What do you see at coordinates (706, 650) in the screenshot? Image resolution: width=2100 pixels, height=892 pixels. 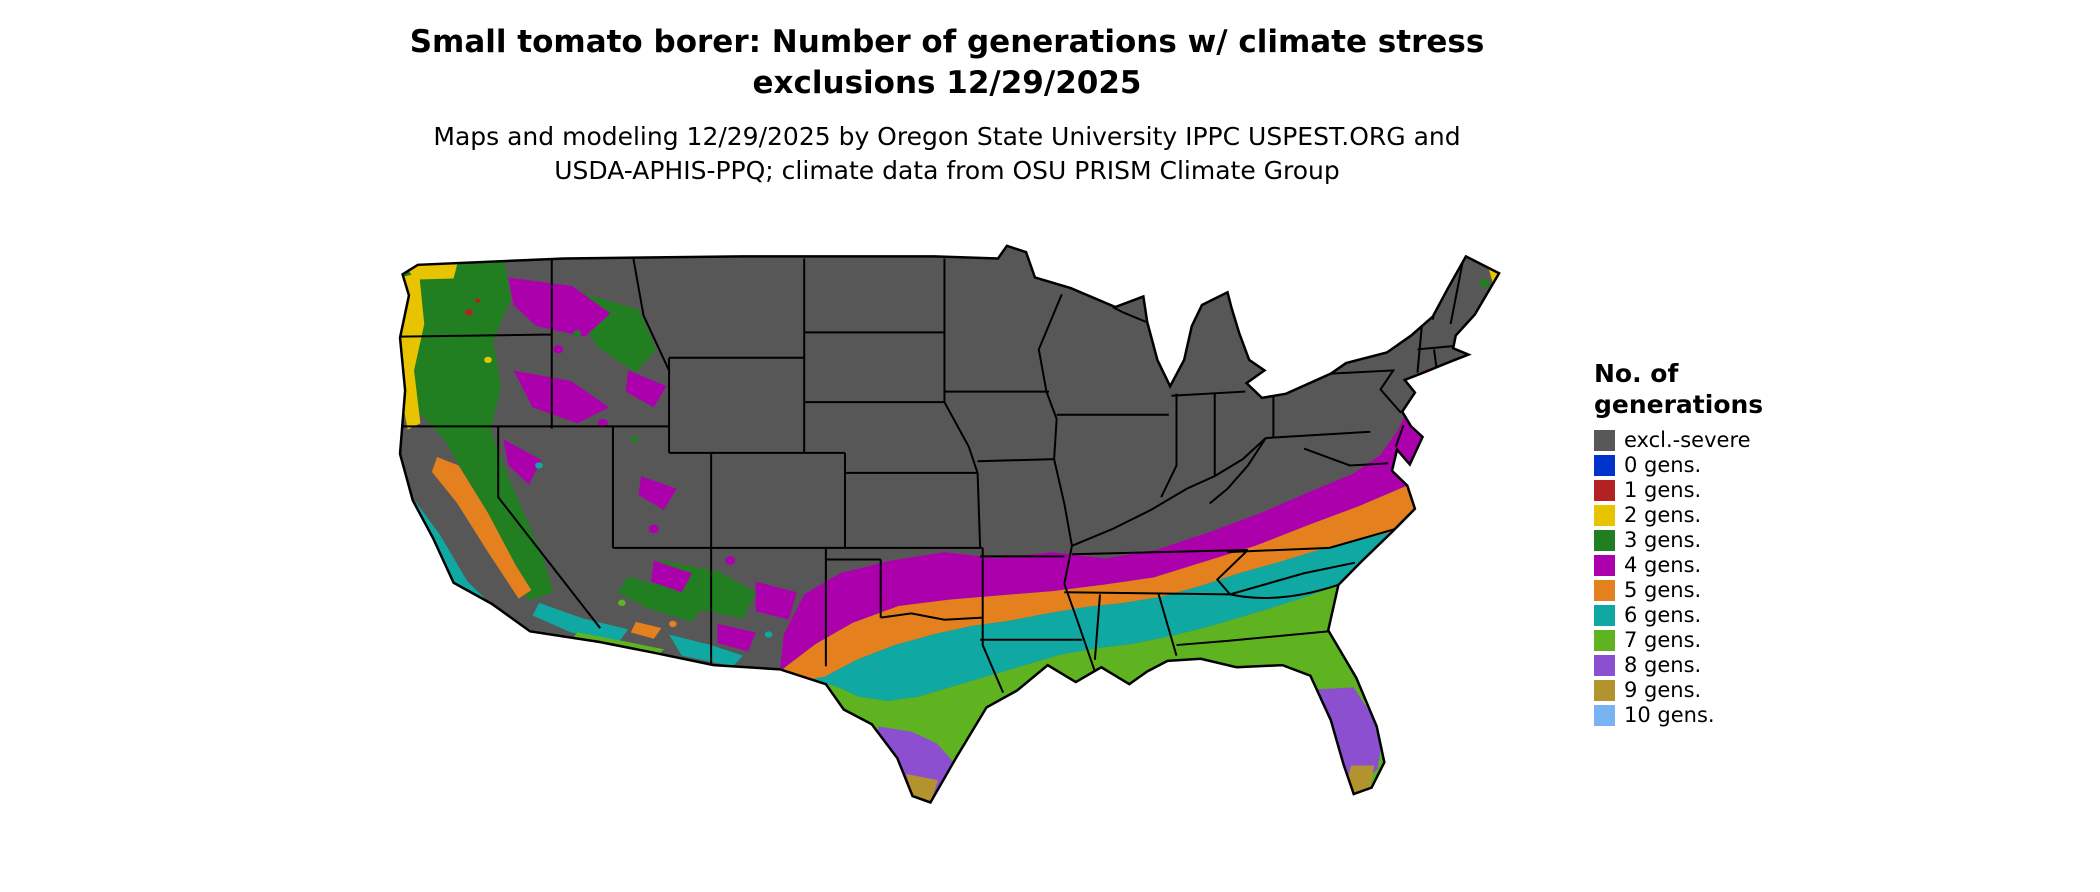 I see `map-region-6-gens-arizona-se` at bounding box center [706, 650].